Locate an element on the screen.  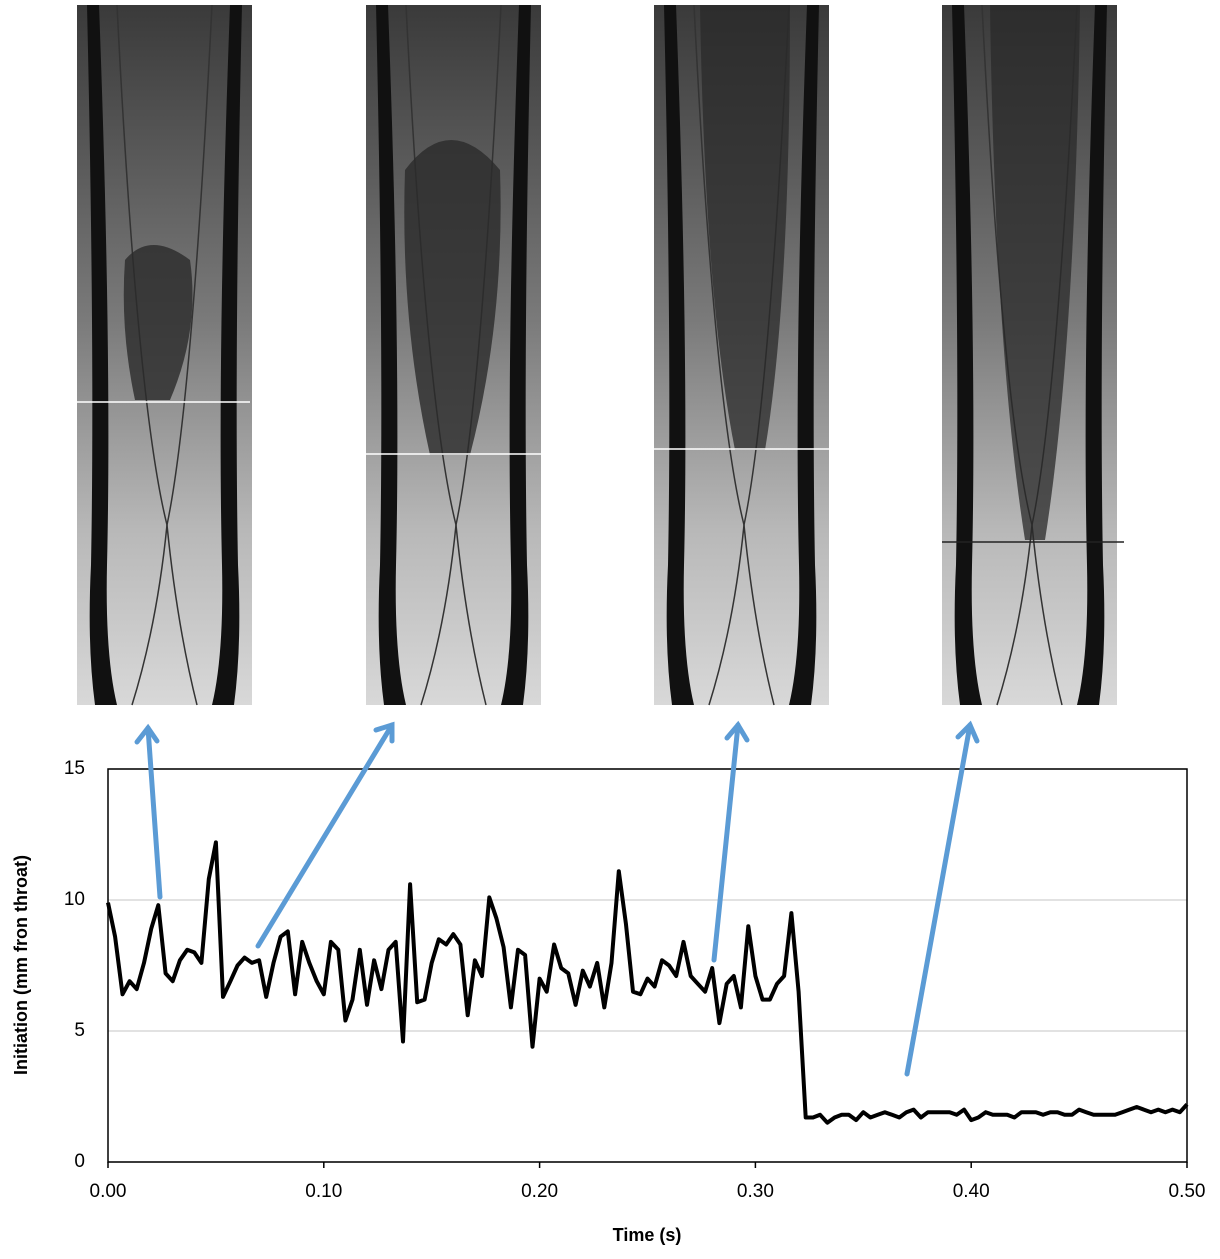
y-tick-label: 10 is located at coordinates (74, 899).